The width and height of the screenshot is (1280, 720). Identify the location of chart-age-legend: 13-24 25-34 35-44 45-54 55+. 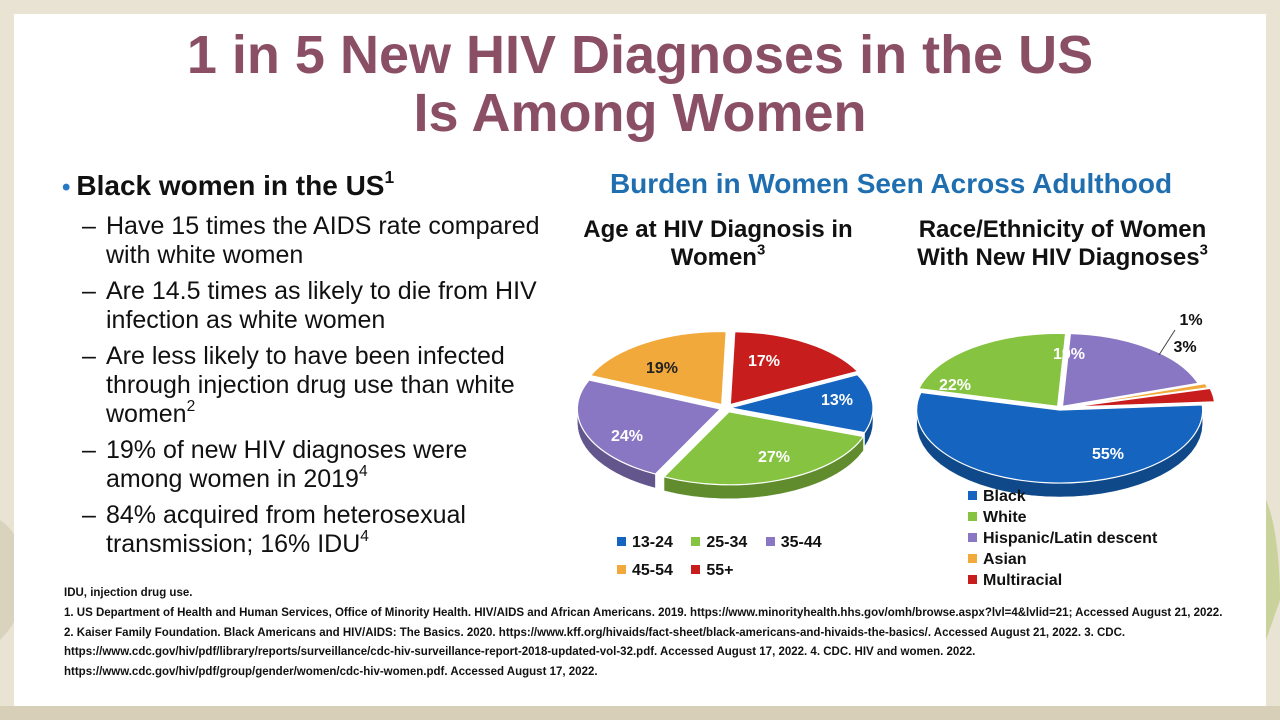
(747, 562).